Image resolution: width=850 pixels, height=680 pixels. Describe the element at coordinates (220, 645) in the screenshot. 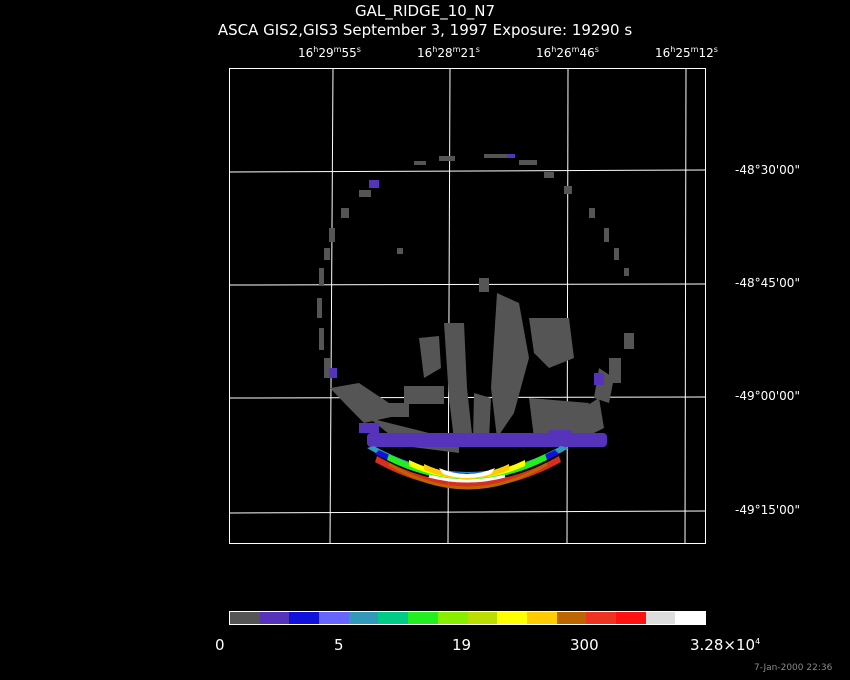

I see `colorbar-label: 0` at that location.